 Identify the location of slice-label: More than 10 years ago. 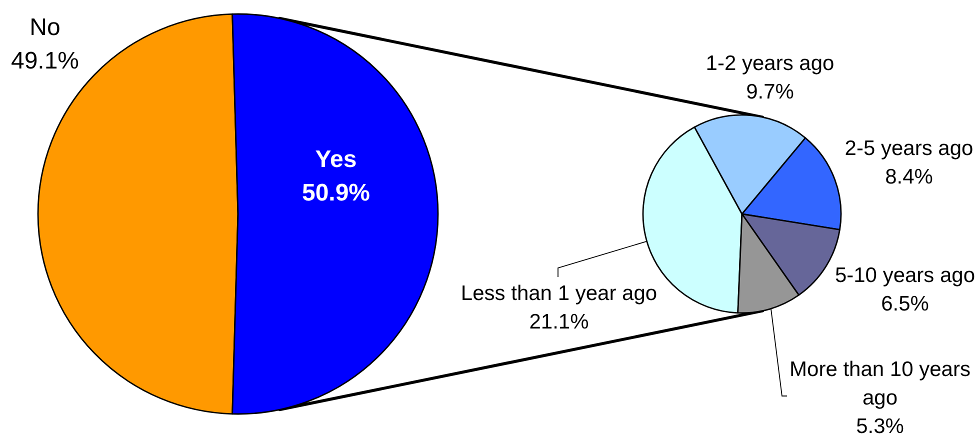
(880, 384).